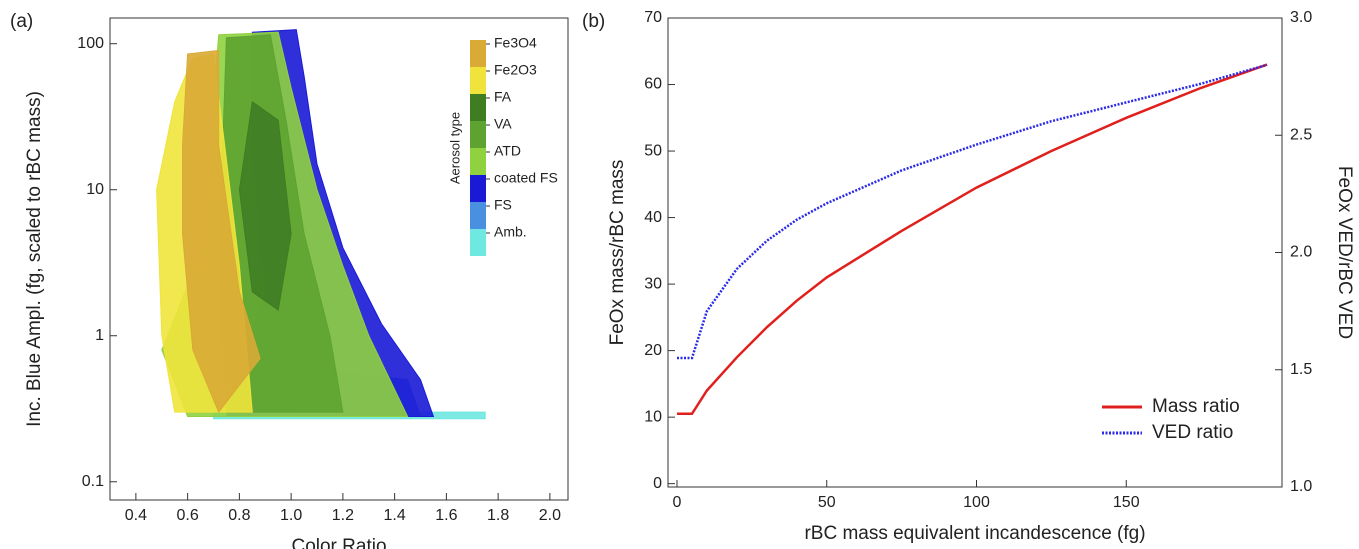 This screenshot has width=1359, height=549. I want to click on x-tick-label: 0, so click(677, 502).